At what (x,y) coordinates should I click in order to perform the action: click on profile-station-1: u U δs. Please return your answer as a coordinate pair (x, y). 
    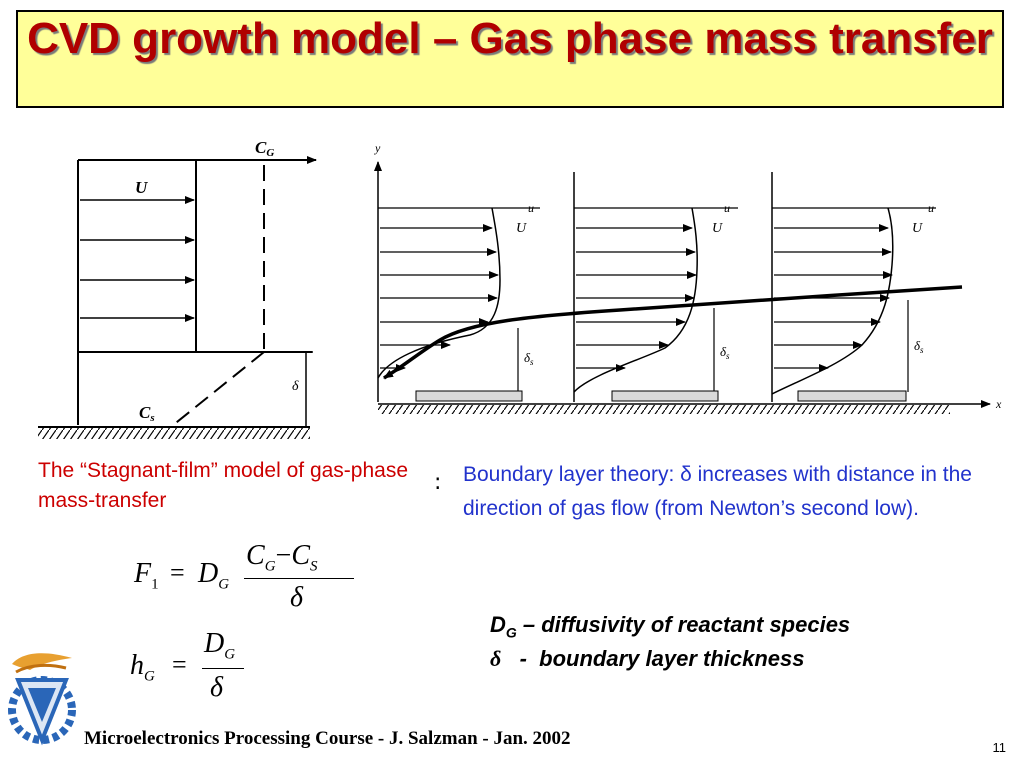
    Looking at the image, I should click on (458, 301).